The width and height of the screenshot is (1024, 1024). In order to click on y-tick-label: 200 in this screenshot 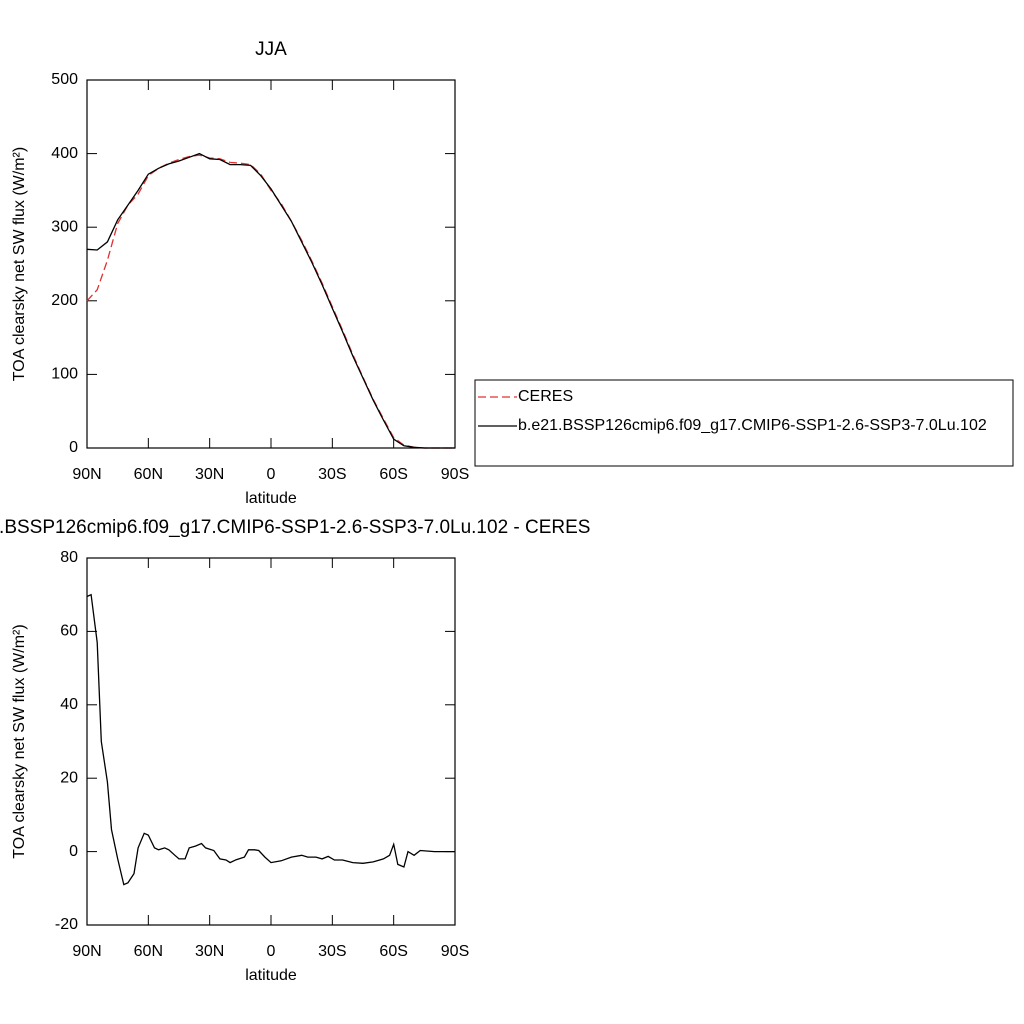, I will do `click(64, 300)`.